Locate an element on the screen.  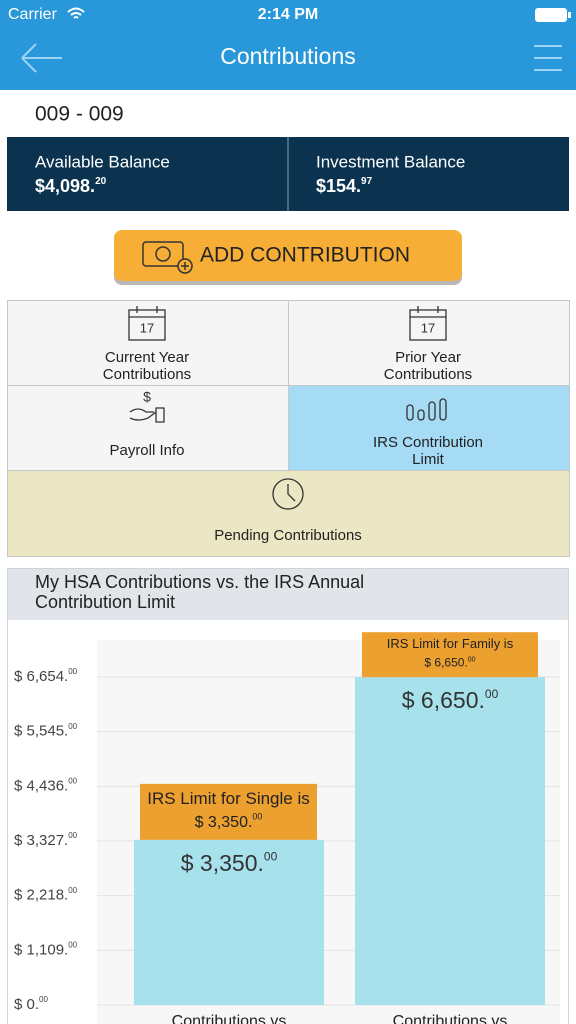
wifi-icon is located at coordinates (76, 13).